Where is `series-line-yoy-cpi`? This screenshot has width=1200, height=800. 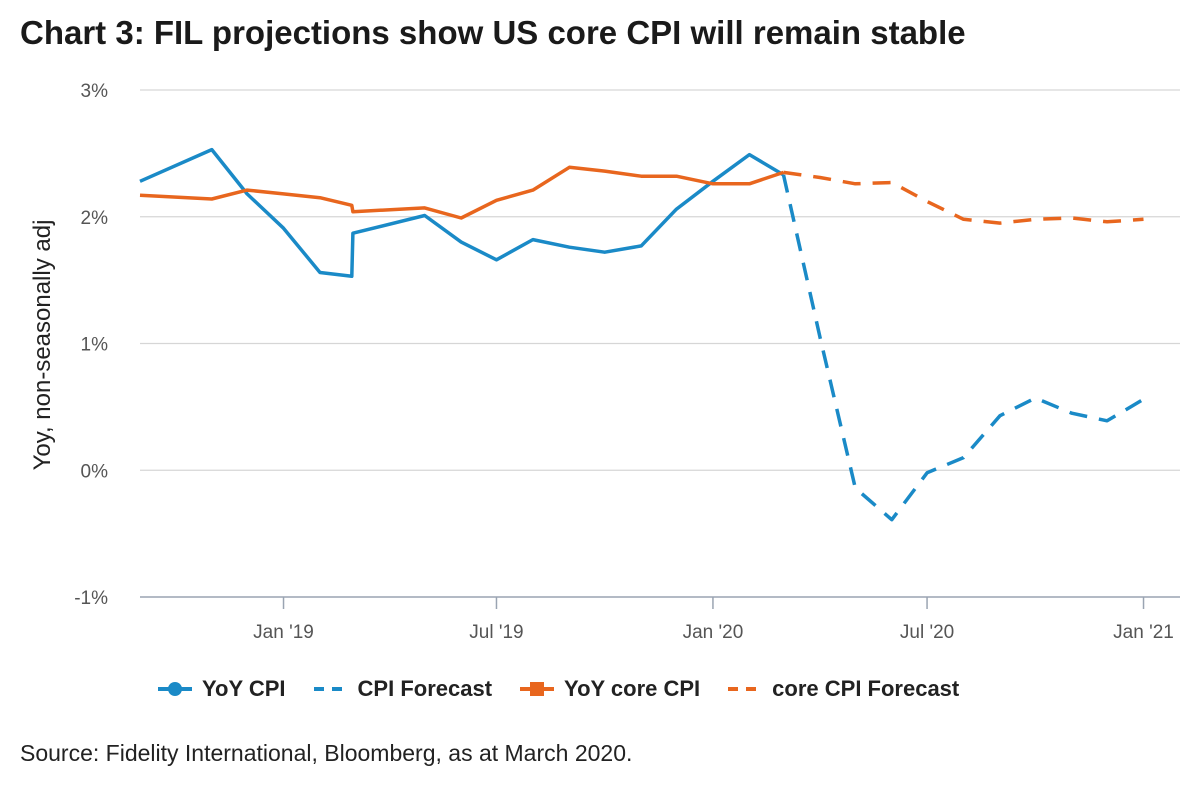
series-line-yoy-cpi is located at coordinates (462, 213).